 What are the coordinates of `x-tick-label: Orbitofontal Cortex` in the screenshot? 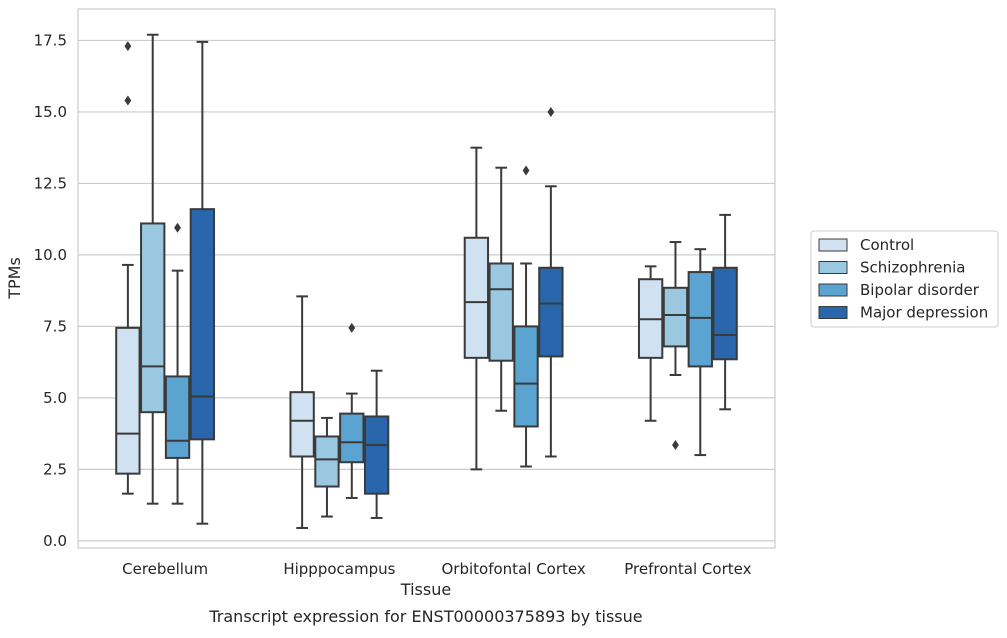 It's located at (514, 569).